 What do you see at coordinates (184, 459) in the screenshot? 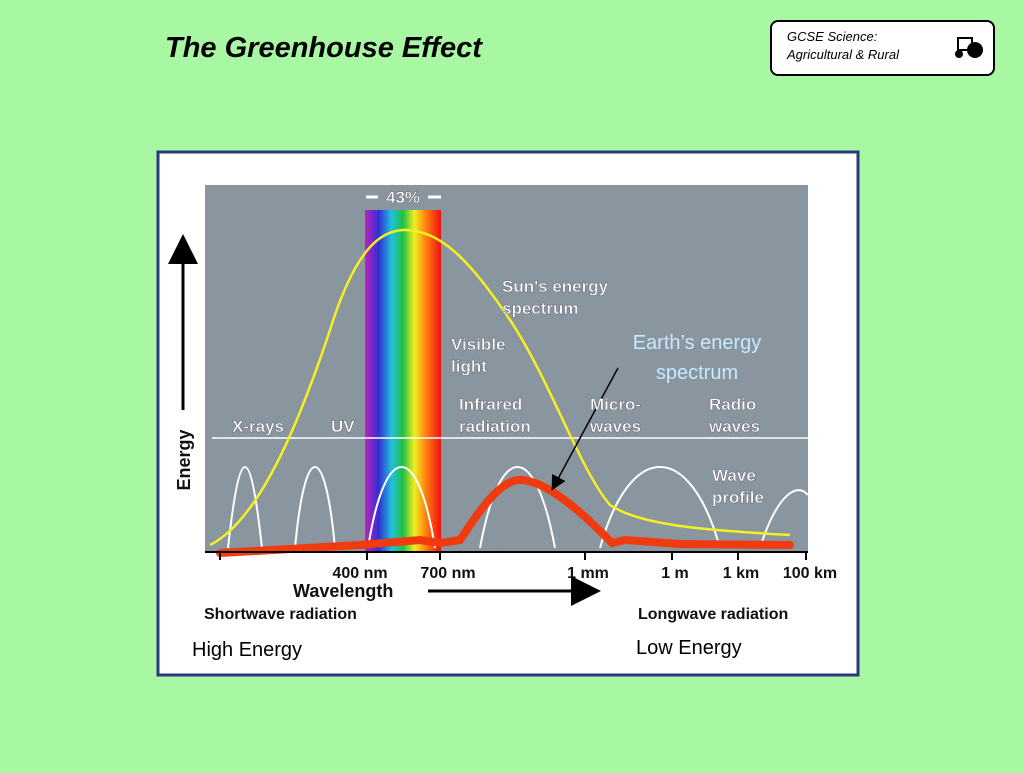
I see `y-axis-label: Energy` at bounding box center [184, 459].